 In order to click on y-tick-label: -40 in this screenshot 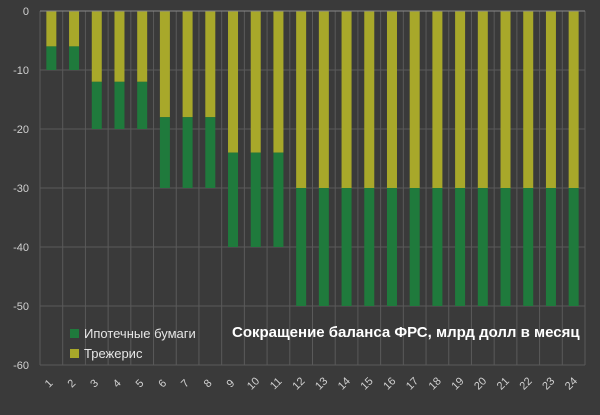, I will do `click(21, 248)`.